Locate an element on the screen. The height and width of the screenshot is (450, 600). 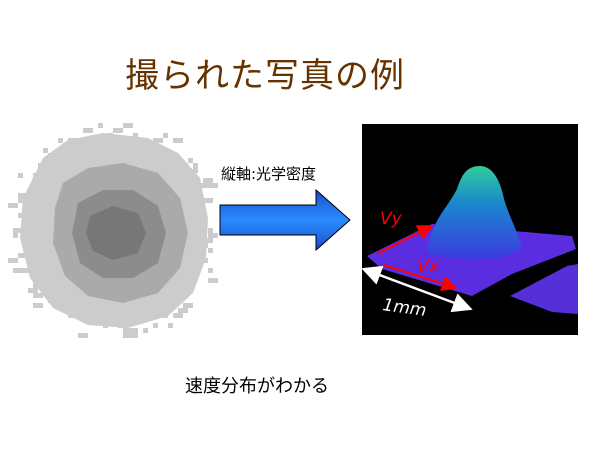
vy-arrow is located at coordinates (405, 240).